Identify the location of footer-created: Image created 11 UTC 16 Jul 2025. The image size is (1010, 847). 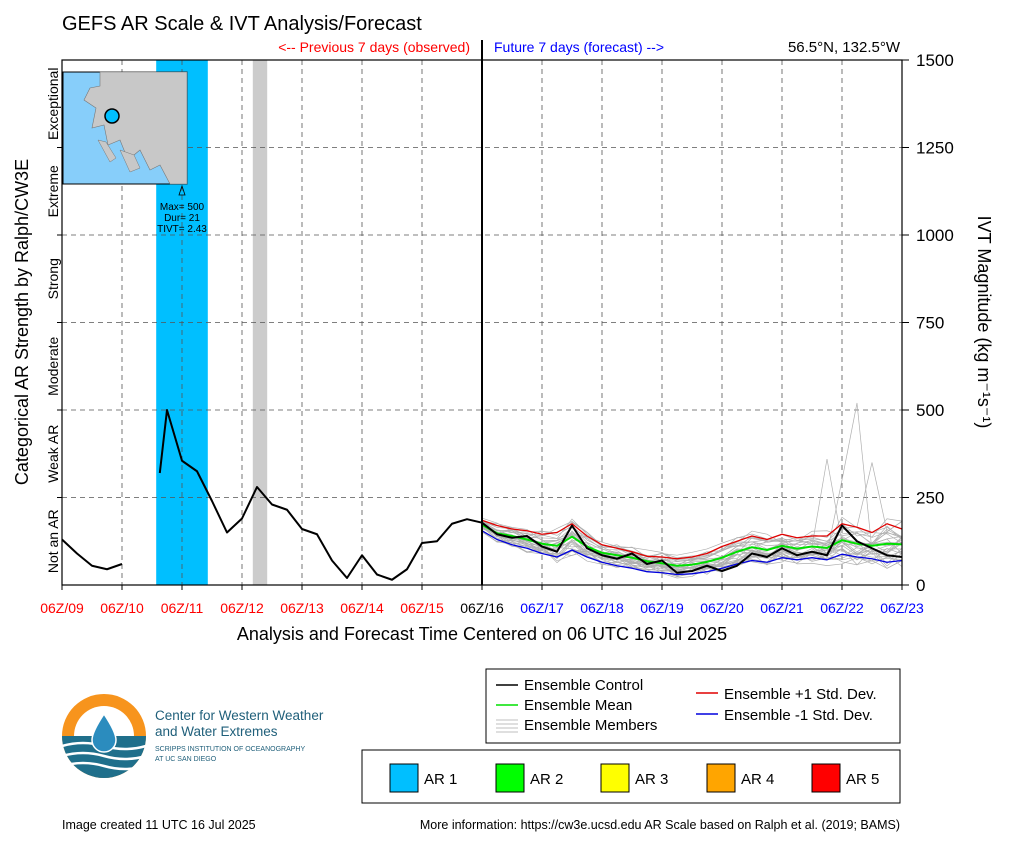
(159, 825).